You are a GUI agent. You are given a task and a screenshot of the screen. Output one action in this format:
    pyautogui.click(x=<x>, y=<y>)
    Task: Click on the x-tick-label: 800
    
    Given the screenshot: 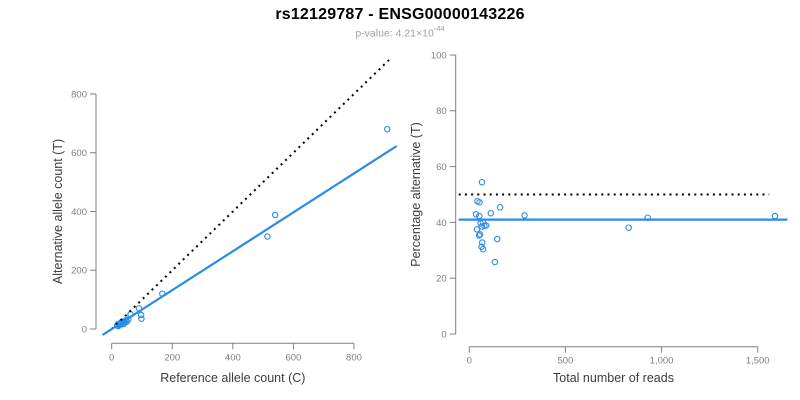 What is the action you would take?
    pyautogui.click(x=354, y=357)
    